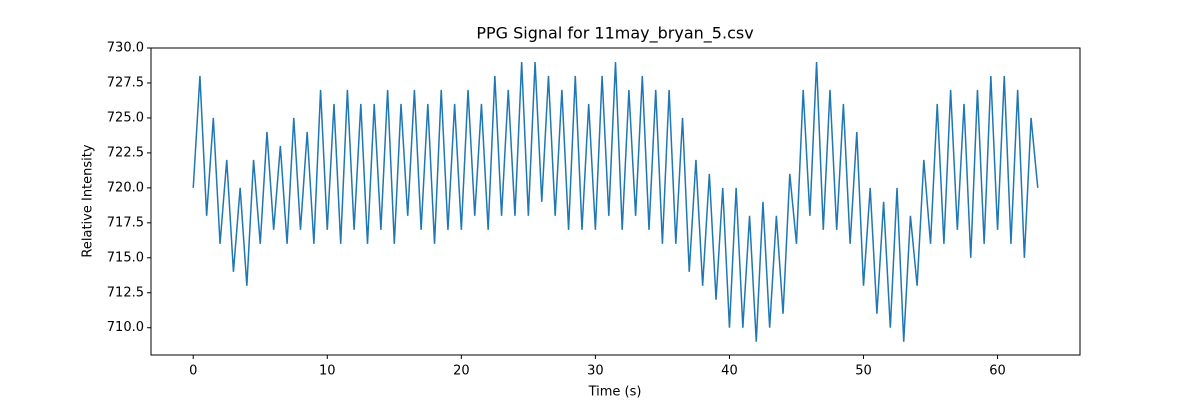 This screenshot has height=404, width=1200. What do you see at coordinates (729, 371) in the screenshot?
I see `x-tick-label: 40` at bounding box center [729, 371].